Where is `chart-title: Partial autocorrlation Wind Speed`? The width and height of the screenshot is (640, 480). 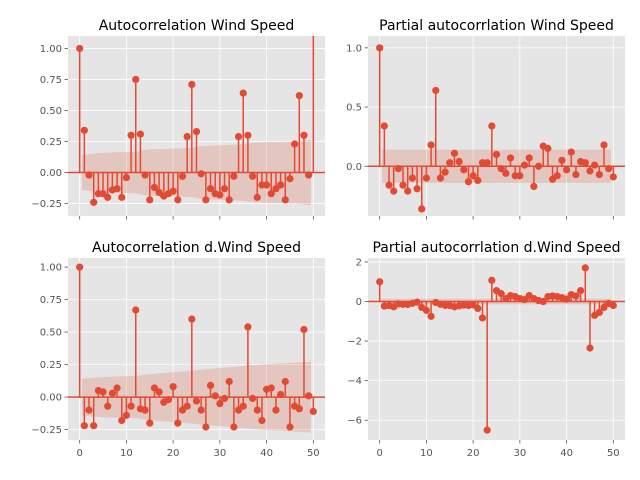 chart-title: Partial autocorrlation Wind Speed is located at coordinates (496, 26).